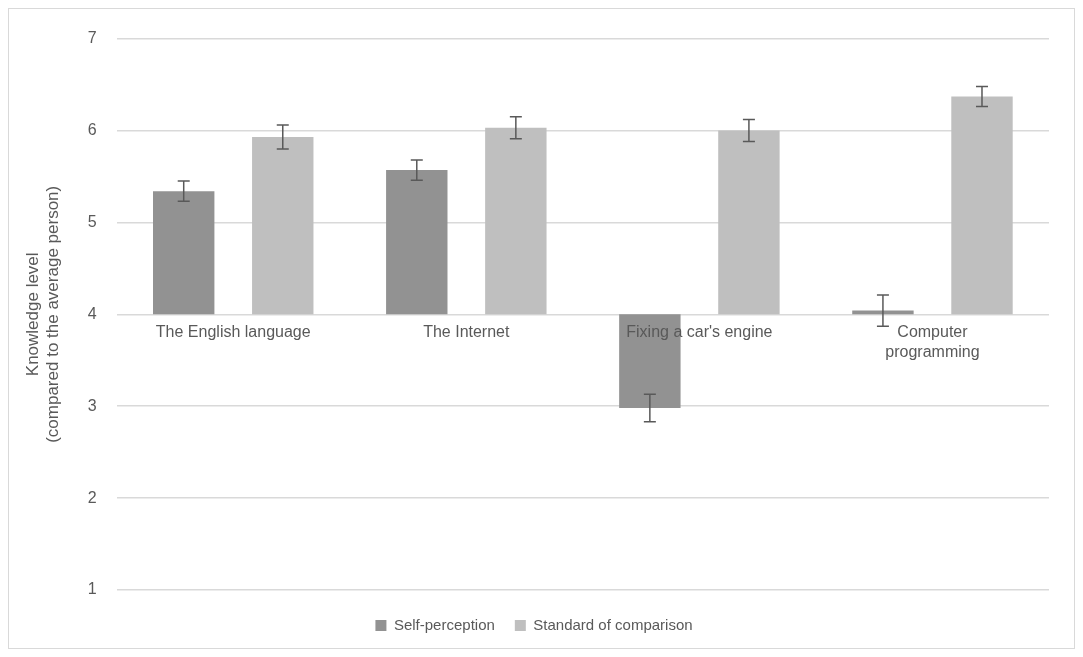 The width and height of the screenshot is (1083, 657). What do you see at coordinates (92, 589) in the screenshot?
I see `y-tick-label: 1` at bounding box center [92, 589].